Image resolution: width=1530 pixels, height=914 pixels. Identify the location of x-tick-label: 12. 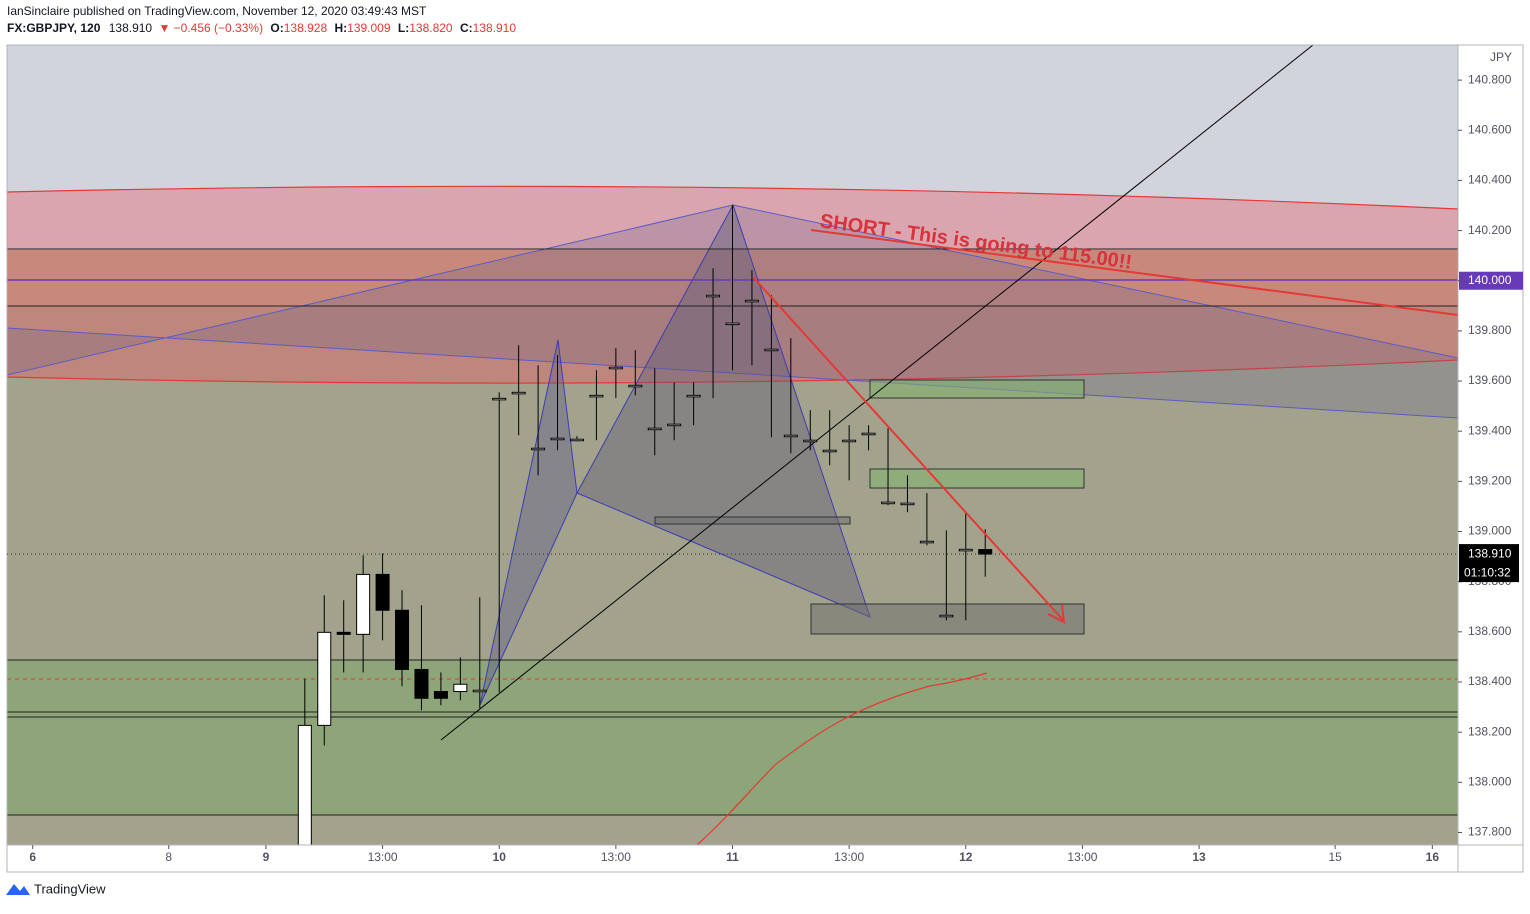
(966, 857).